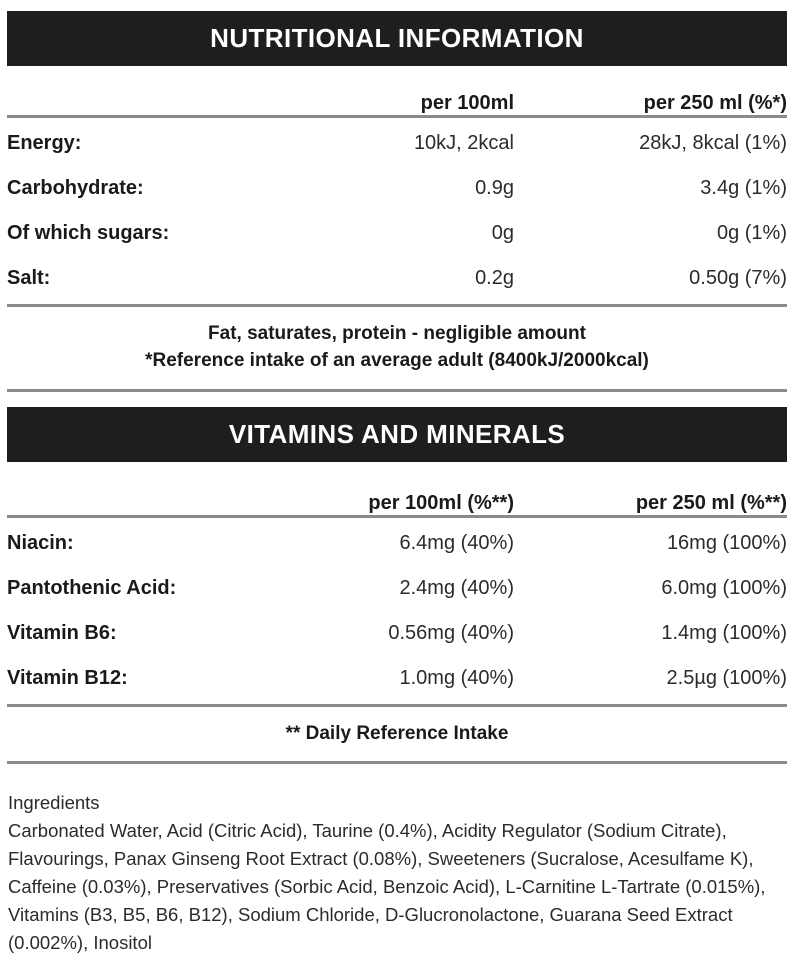  What do you see at coordinates (751, 233) in the screenshot?
I see `nutrition-row-per-250ml: 0g (1%)` at bounding box center [751, 233].